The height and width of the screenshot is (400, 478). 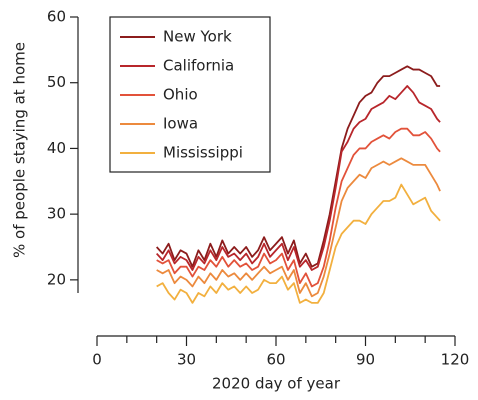 What do you see at coordinates (276, 384) in the screenshot?
I see `x-axis-label: 2020 day of year` at bounding box center [276, 384].